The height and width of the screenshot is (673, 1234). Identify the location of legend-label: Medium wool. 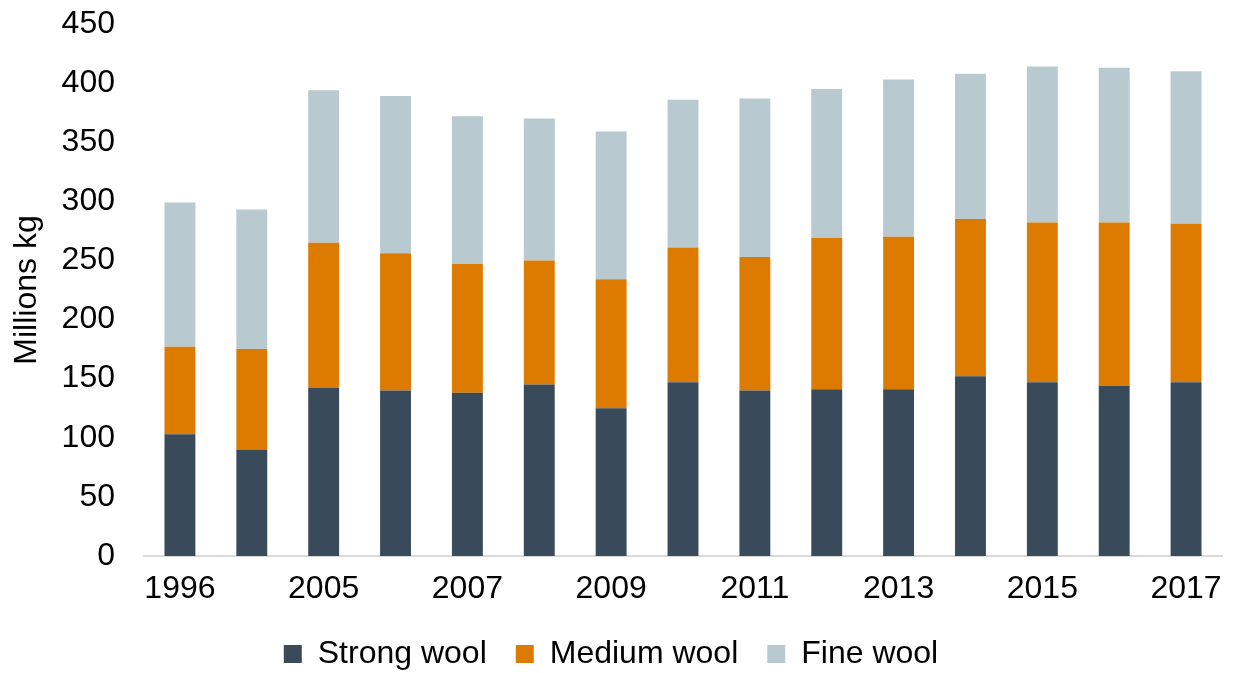
(644, 651).